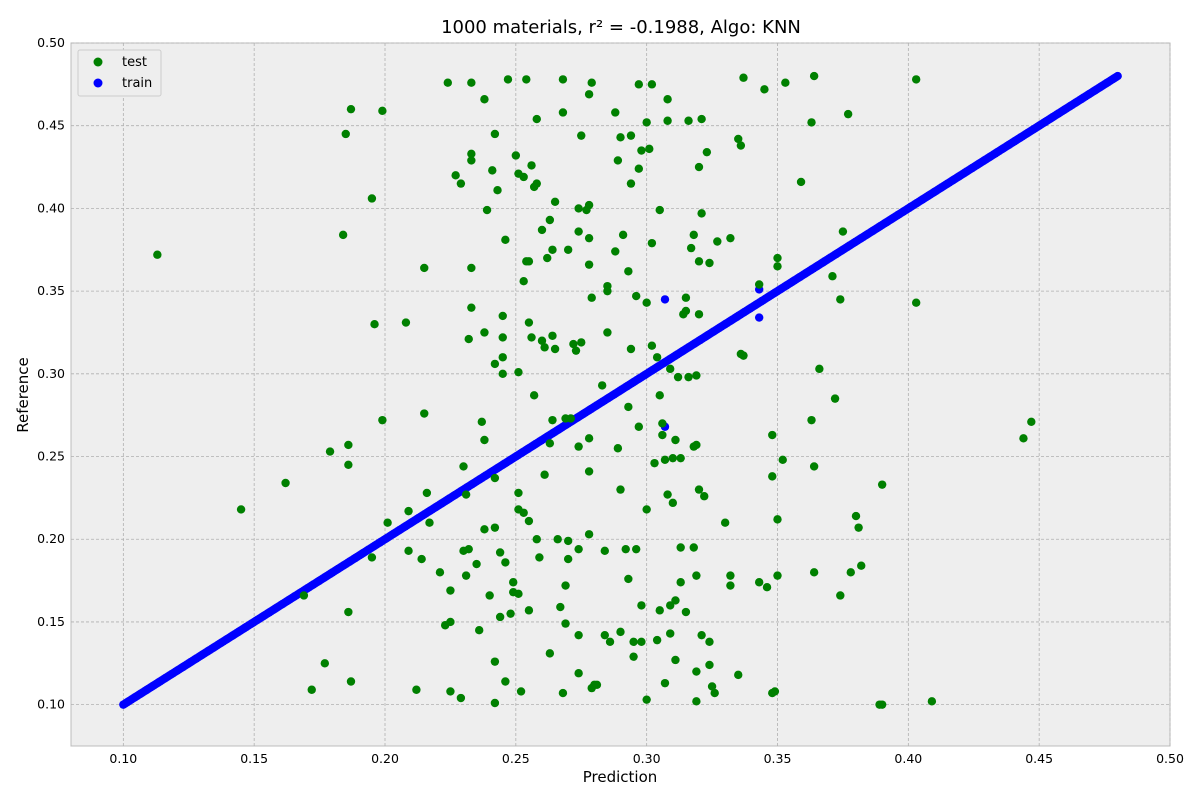 This screenshot has height=800, width=1200. I want to click on y-tick-label: 0.40, so click(51, 207).